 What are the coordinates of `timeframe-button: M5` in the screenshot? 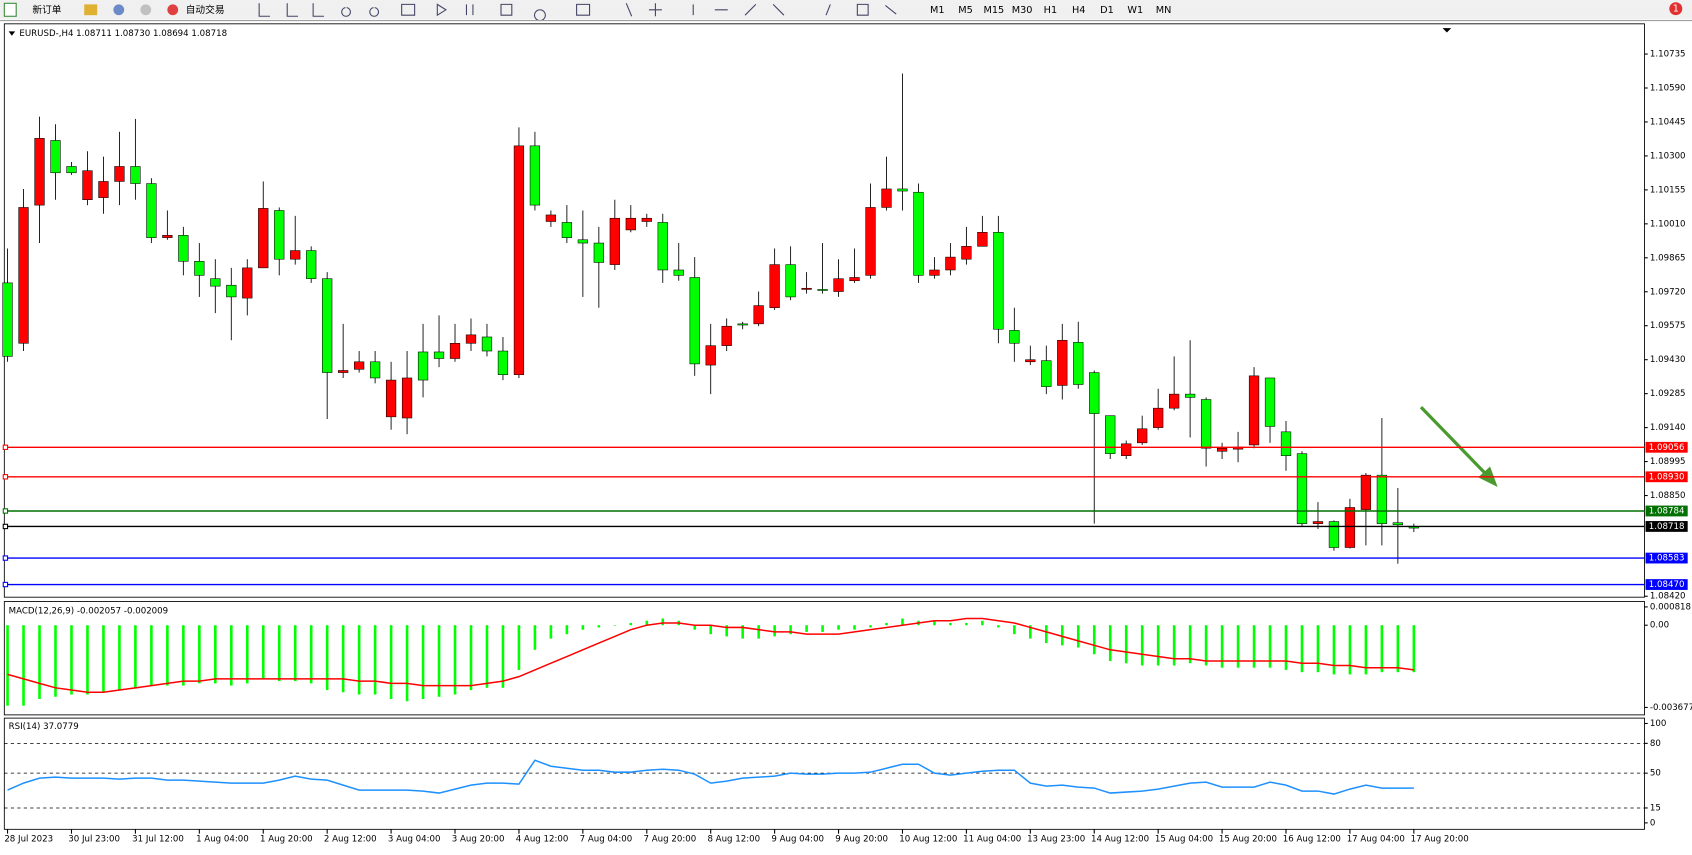 It's located at (965, 10).